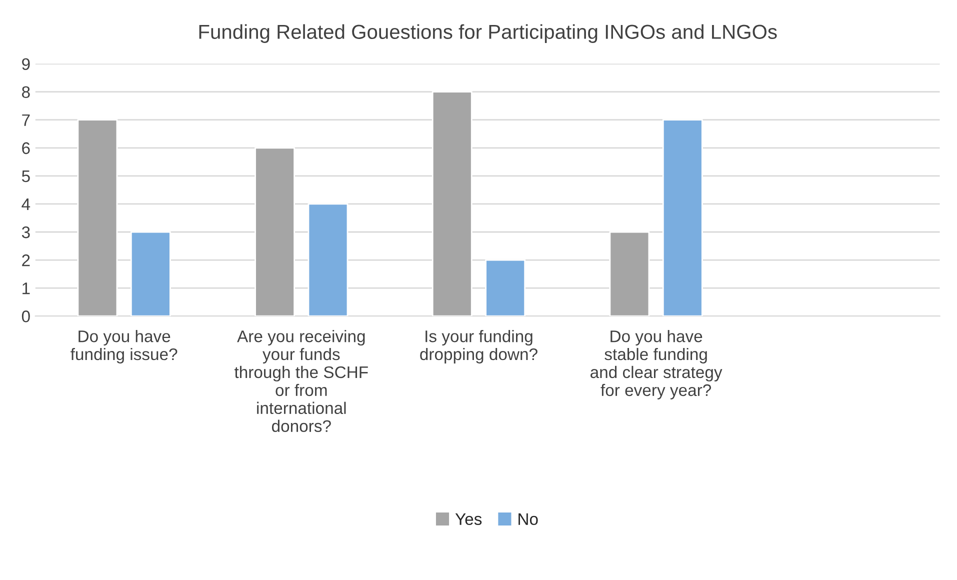 The height and width of the screenshot is (580, 957). What do you see at coordinates (26, 120) in the screenshot?
I see `y-tick-label: 7` at bounding box center [26, 120].